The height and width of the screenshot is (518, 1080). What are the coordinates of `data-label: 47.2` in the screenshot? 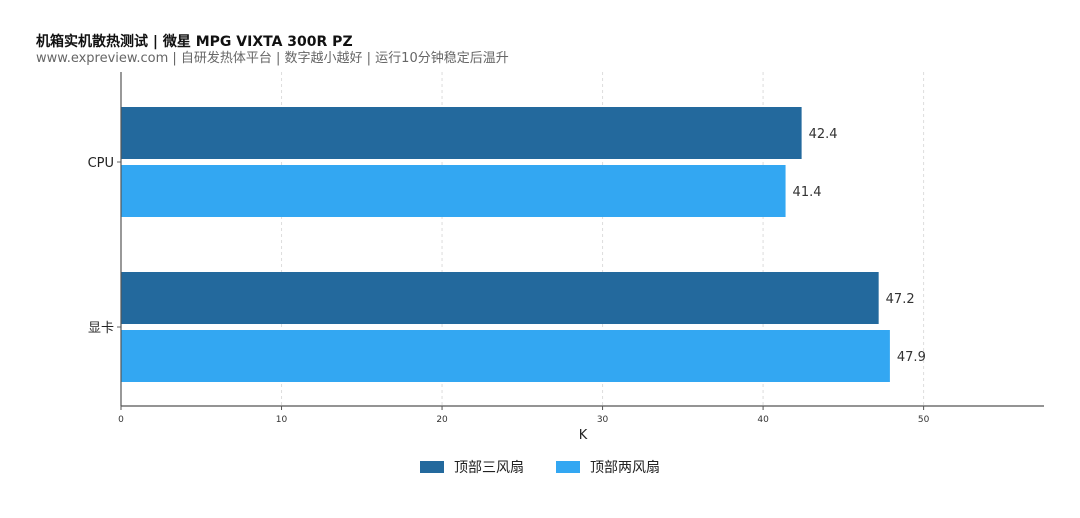 It's located at (900, 299).